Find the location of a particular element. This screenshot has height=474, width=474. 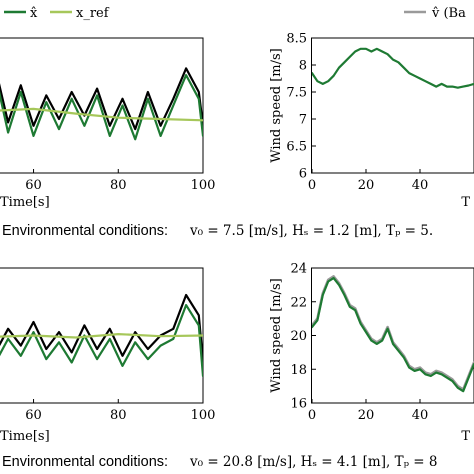

y-tick-label: 22 is located at coordinates (298, 302).